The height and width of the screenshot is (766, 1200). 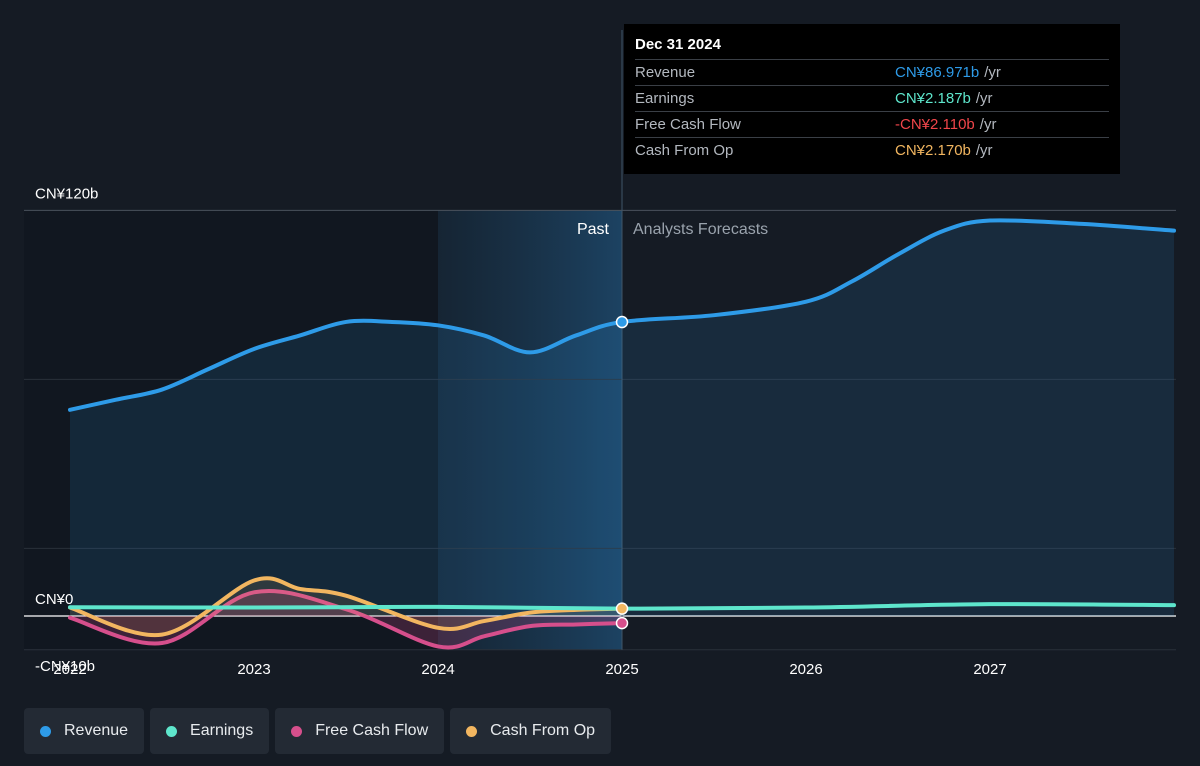 What do you see at coordinates (937, 72) in the screenshot?
I see `tooltip-value: CN¥86.971b` at bounding box center [937, 72].